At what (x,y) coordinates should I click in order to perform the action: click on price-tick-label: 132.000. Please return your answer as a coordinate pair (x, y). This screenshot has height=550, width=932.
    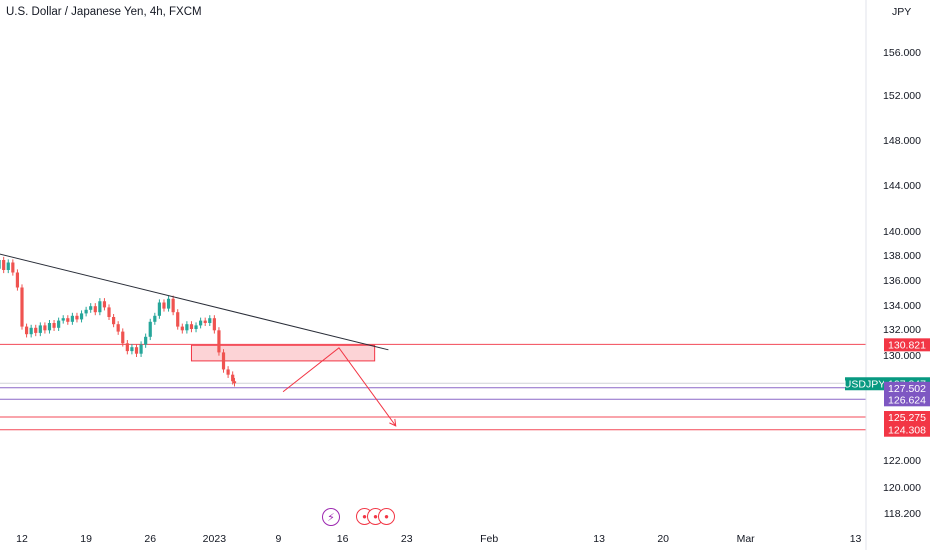
    Looking at the image, I should click on (902, 330).